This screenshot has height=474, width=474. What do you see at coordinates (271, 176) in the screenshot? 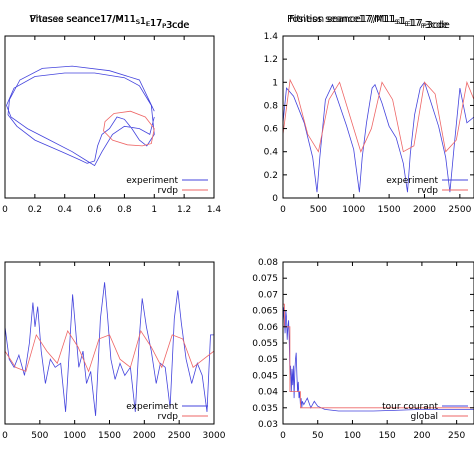
I see `y-tick-label: 0.2` at bounding box center [271, 176].